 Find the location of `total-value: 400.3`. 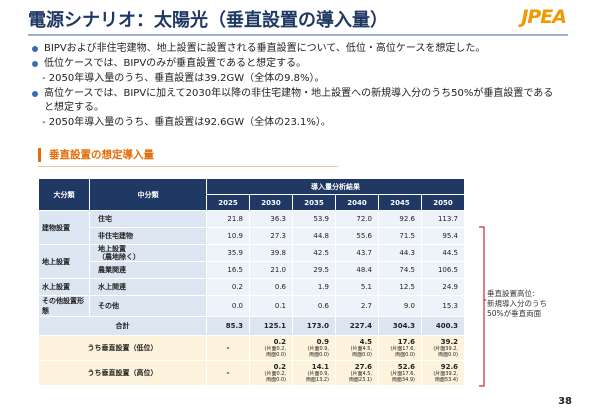

total-value: 400.3 is located at coordinates (443, 326).